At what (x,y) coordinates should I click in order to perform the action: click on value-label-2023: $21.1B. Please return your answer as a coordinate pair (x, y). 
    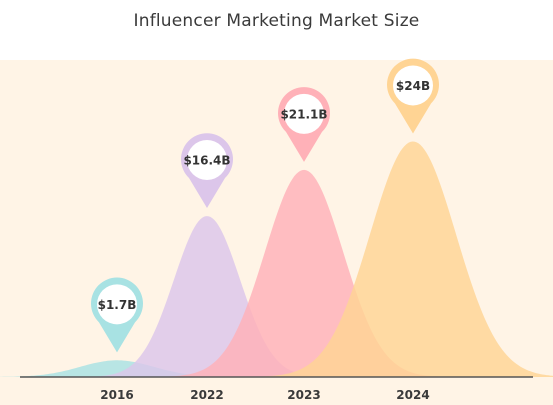
    Looking at the image, I should click on (303, 114).